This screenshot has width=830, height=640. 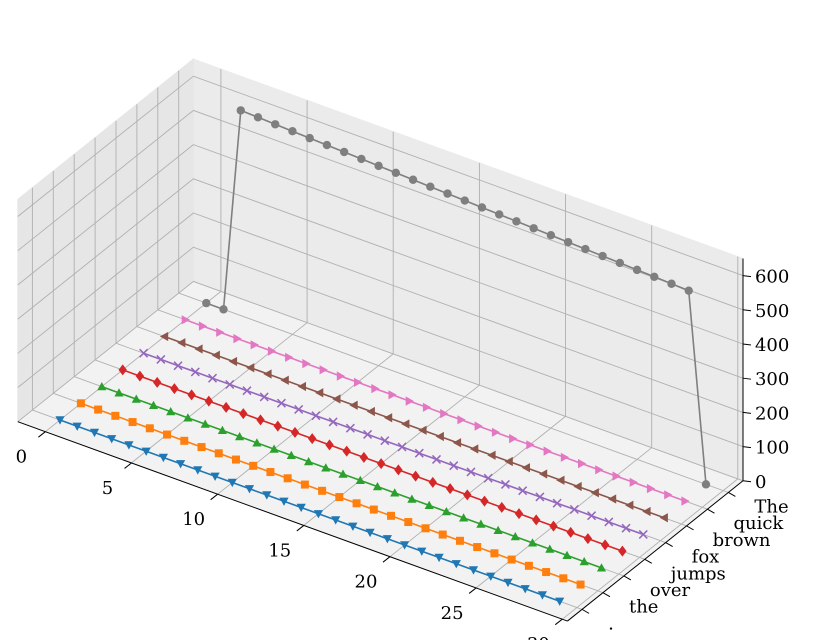 I want to click on x-tick-label: 15, so click(x=279, y=550).